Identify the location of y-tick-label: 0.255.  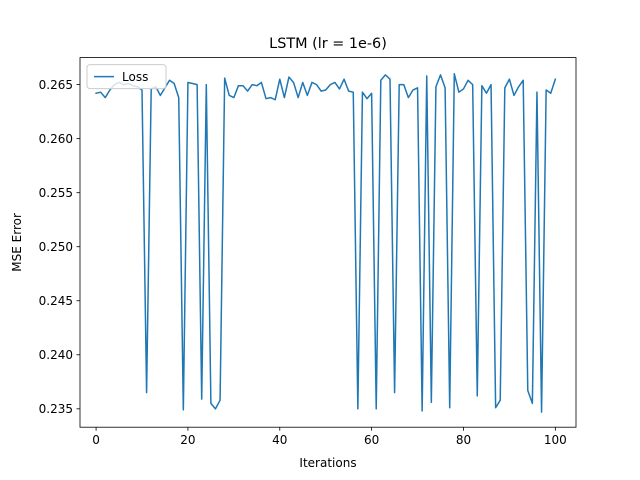
(56, 193).